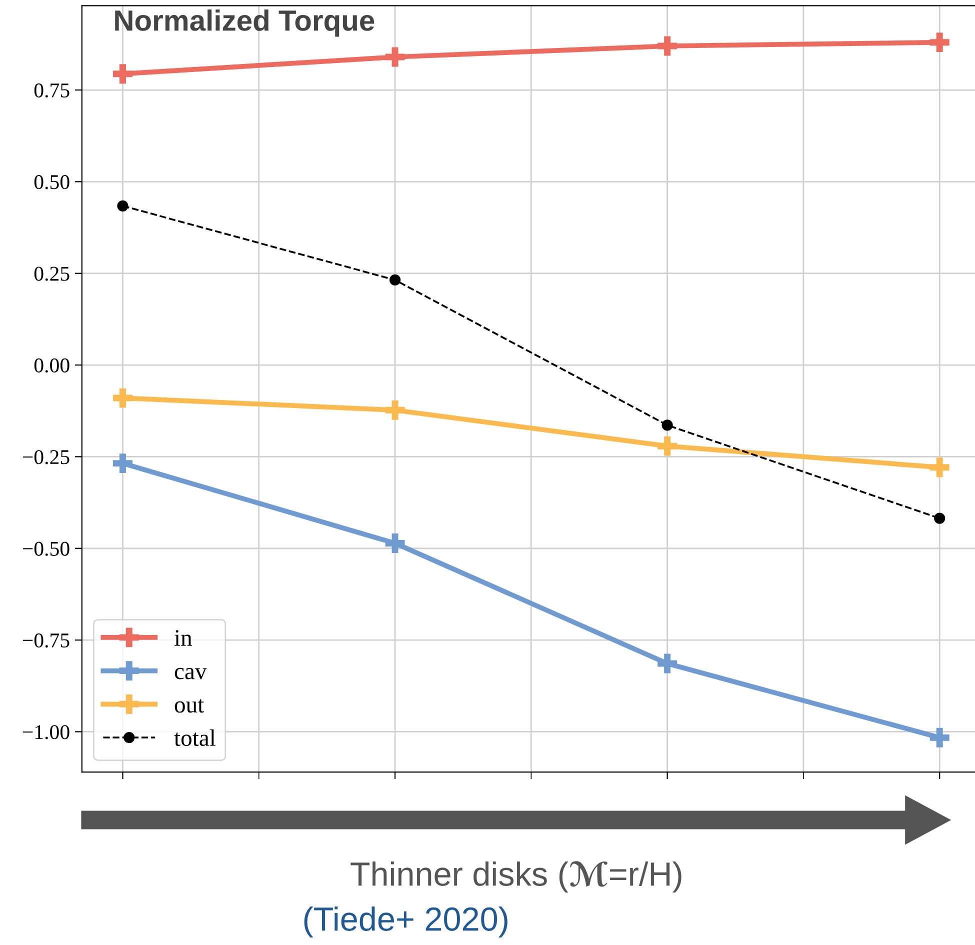 The height and width of the screenshot is (945, 975). What do you see at coordinates (46, 732) in the screenshot?
I see `y-tick-label: −1.00` at bounding box center [46, 732].